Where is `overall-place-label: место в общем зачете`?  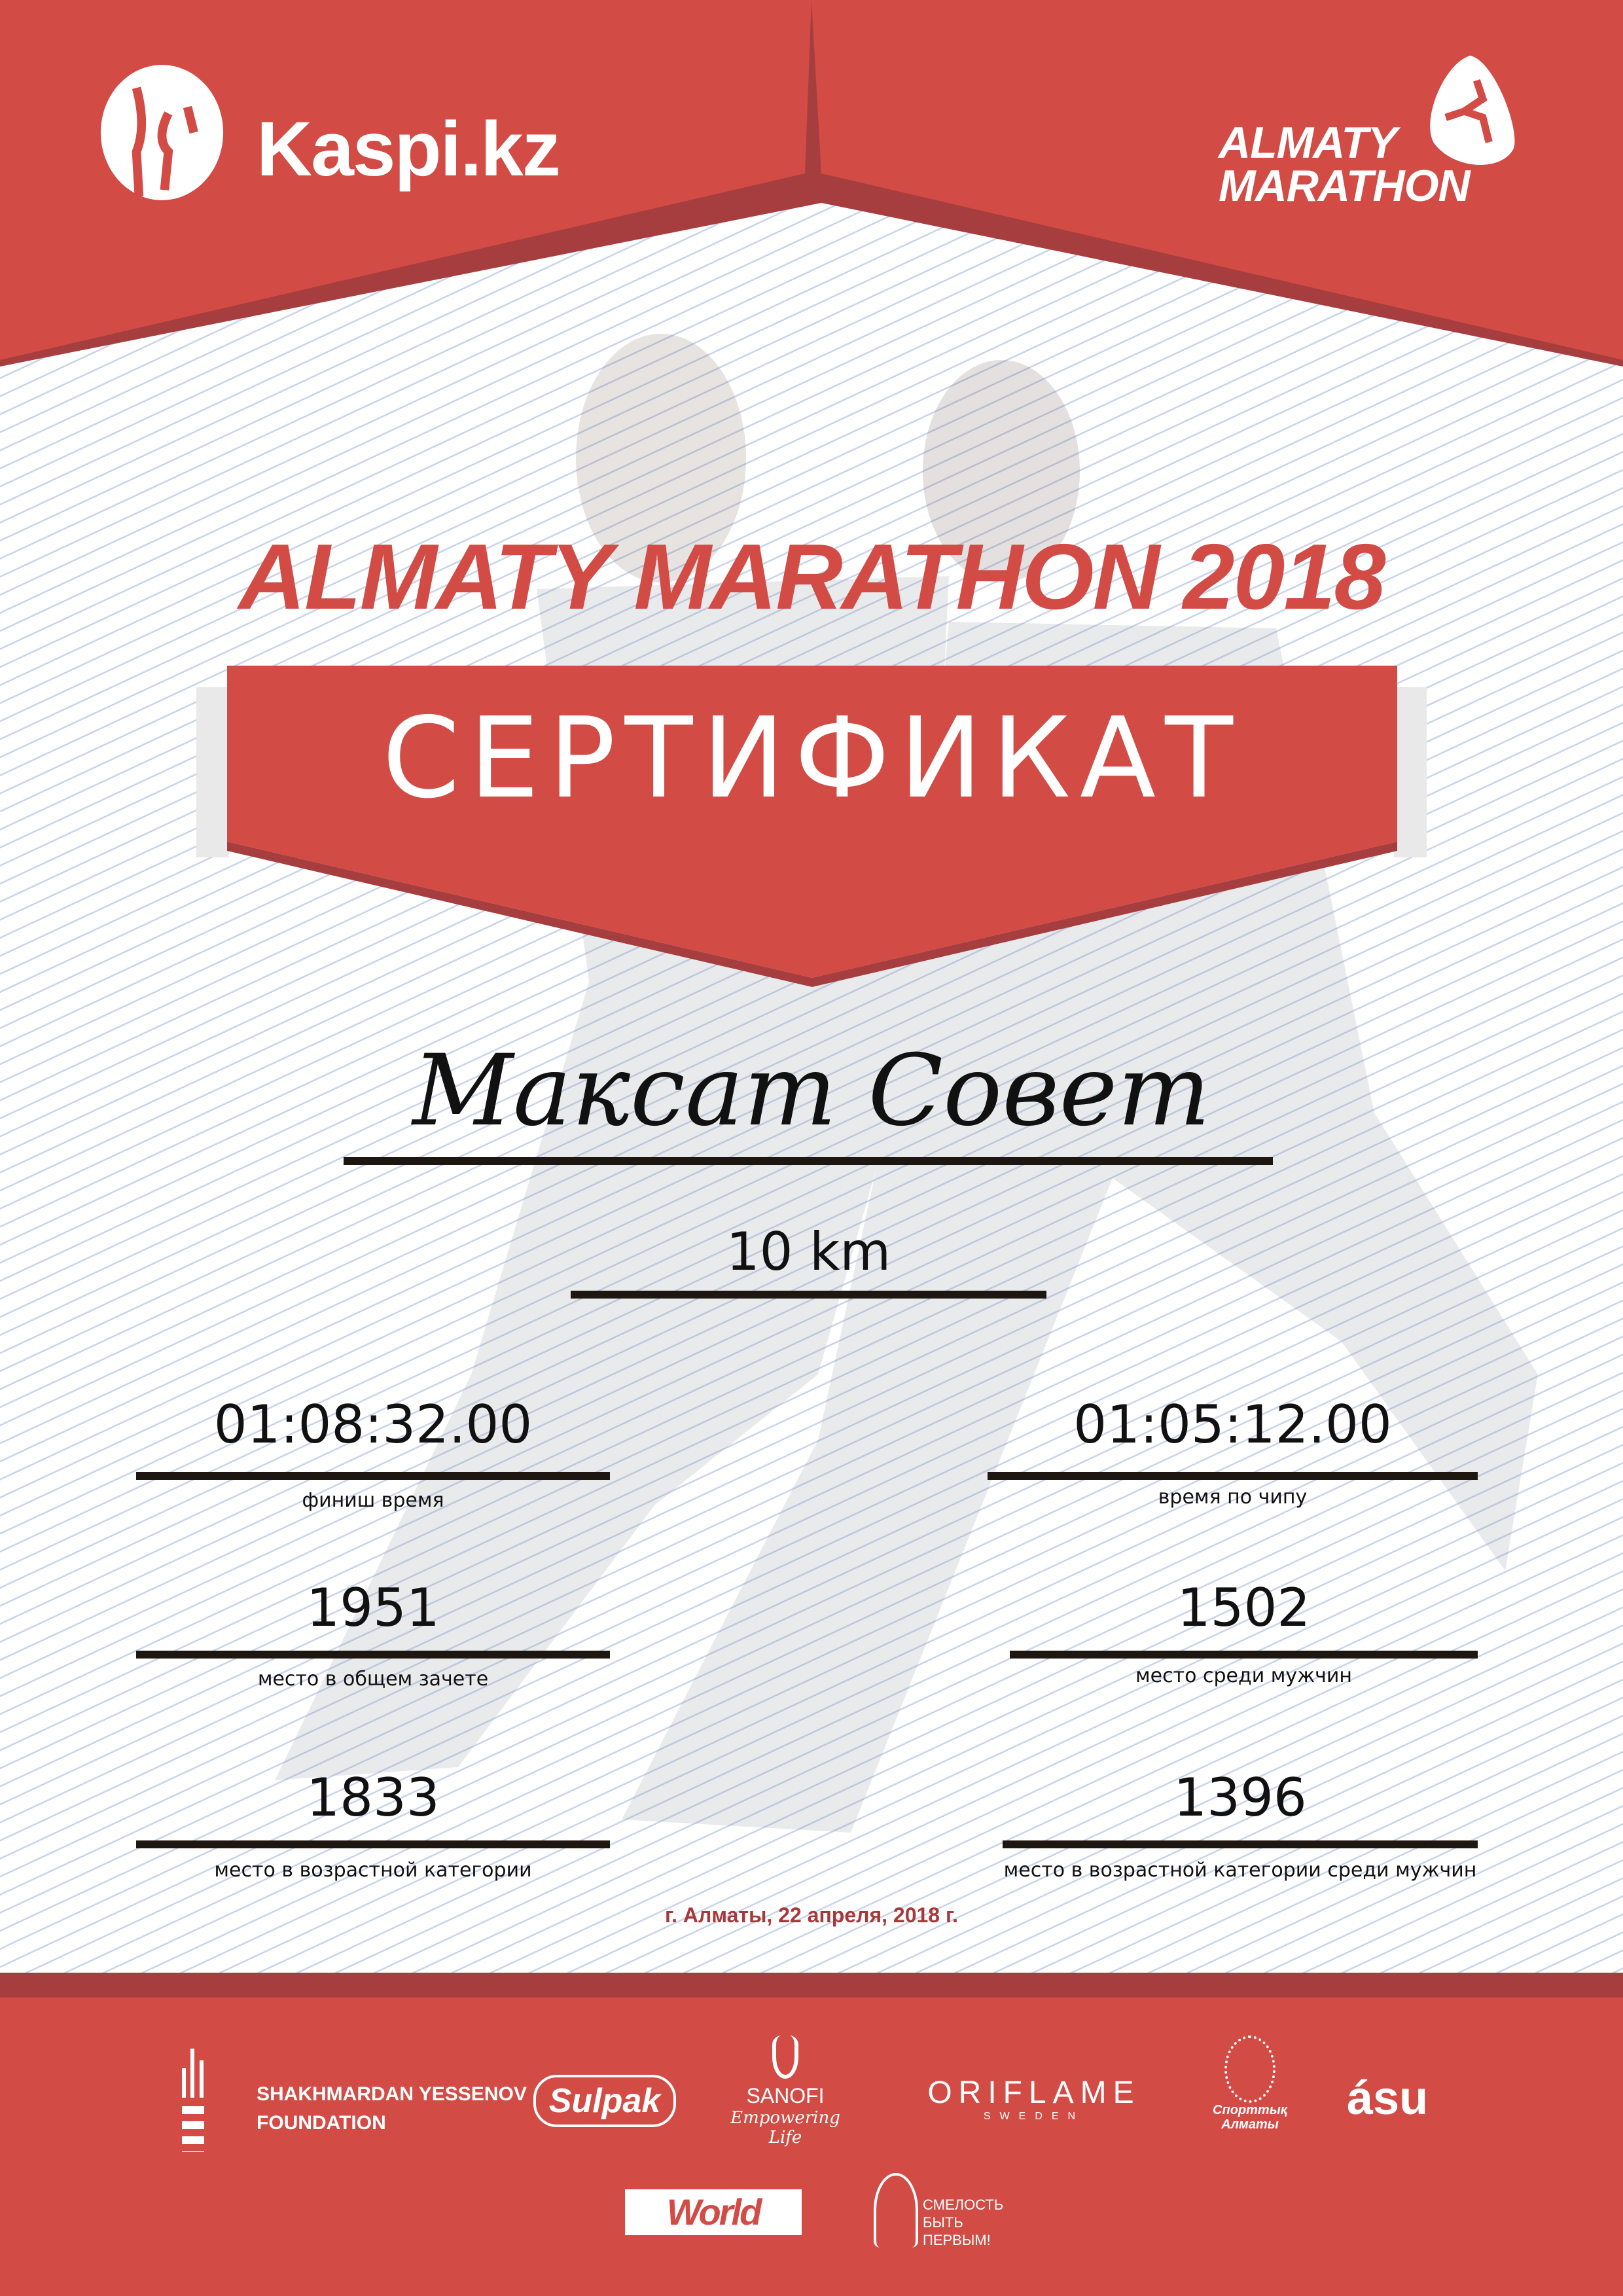
overall-place-label: место в общем зачете is located at coordinates (373, 1679).